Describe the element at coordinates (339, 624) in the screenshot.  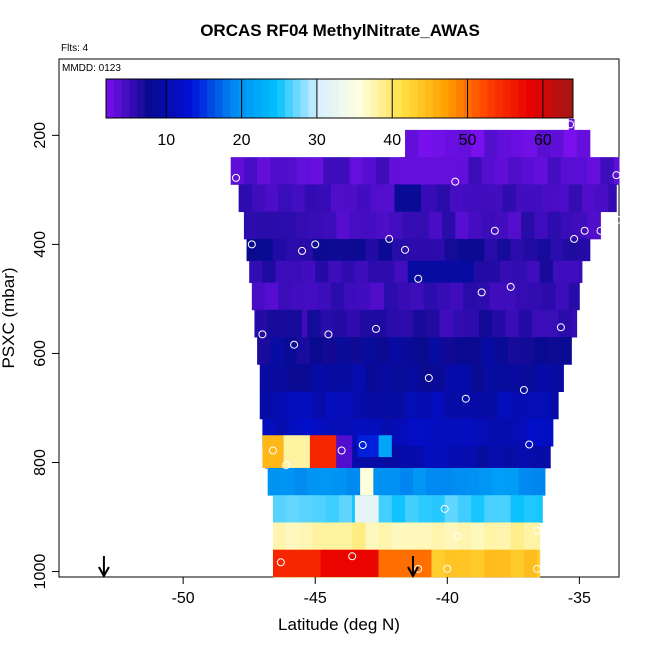
I see `x-axis-label: Latitude (deg N)` at that location.